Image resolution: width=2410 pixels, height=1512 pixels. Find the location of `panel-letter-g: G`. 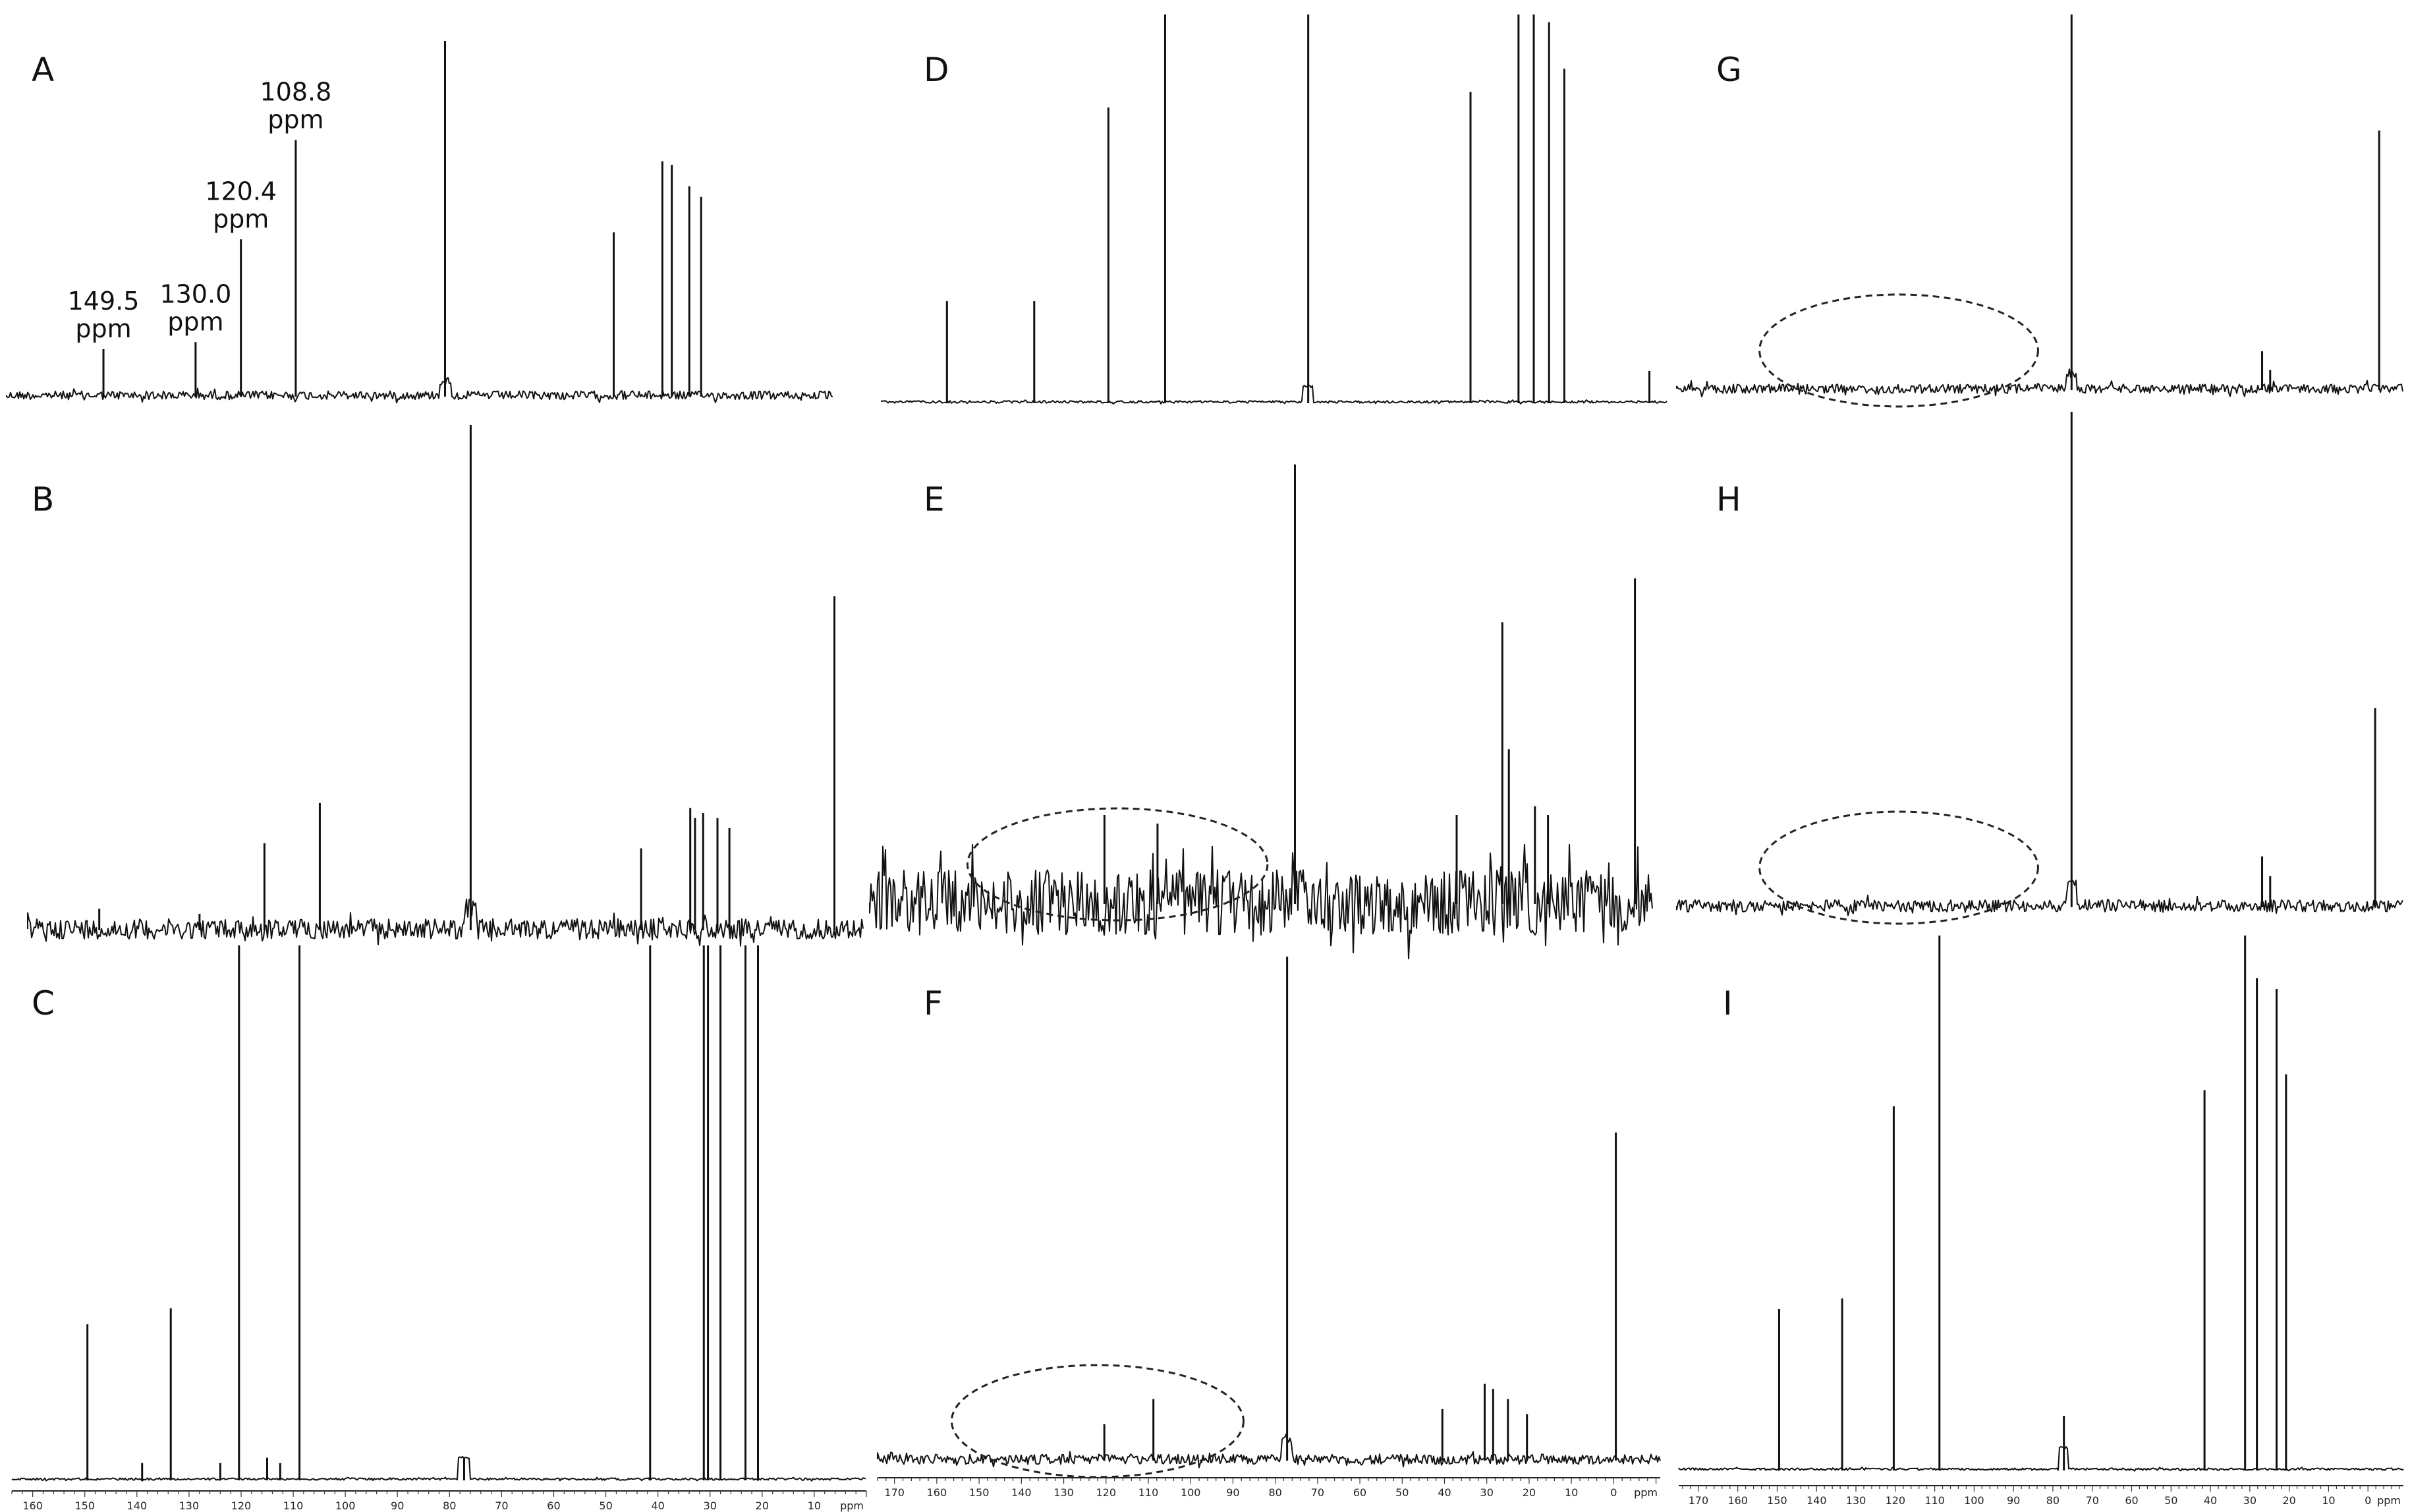

panel-letter-g: G is located at coordinates (1729, 70).